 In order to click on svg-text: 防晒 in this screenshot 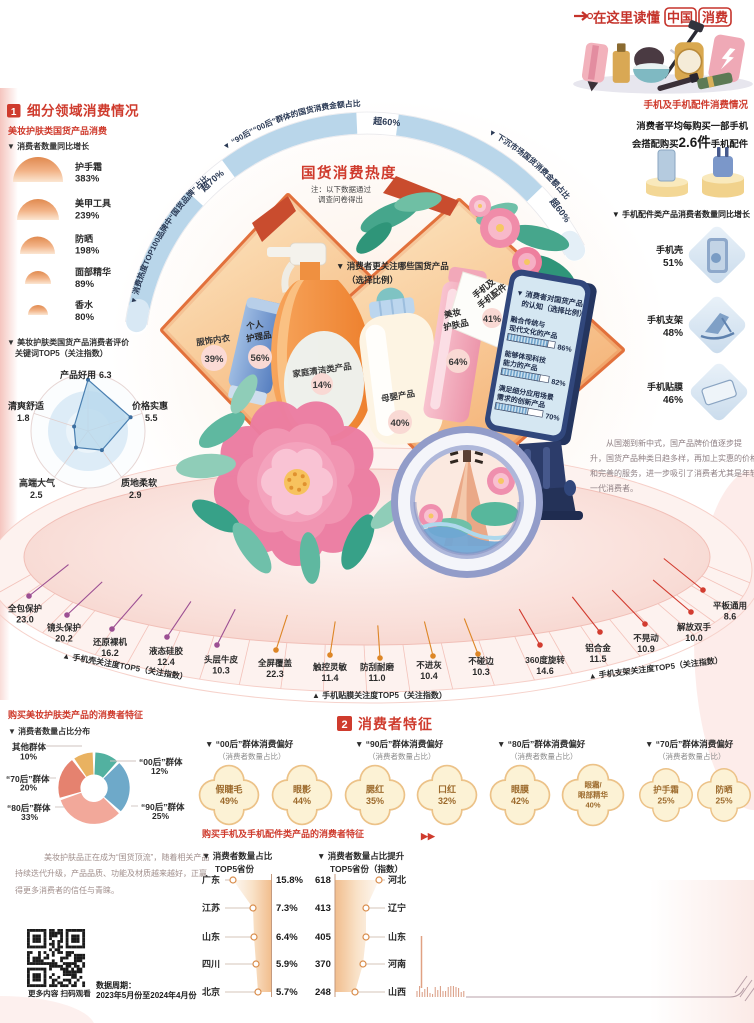, I will do `click(724, 790)`.